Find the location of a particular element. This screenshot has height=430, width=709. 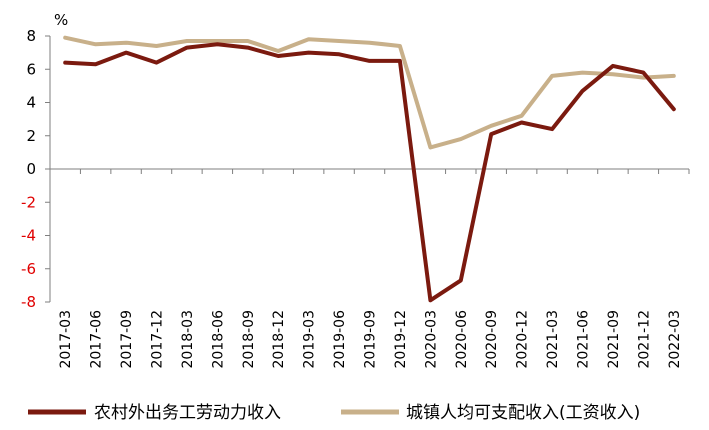

legend-label-series-1: 农村外出务工劳动力收入 is located at coordinates (187, 413).